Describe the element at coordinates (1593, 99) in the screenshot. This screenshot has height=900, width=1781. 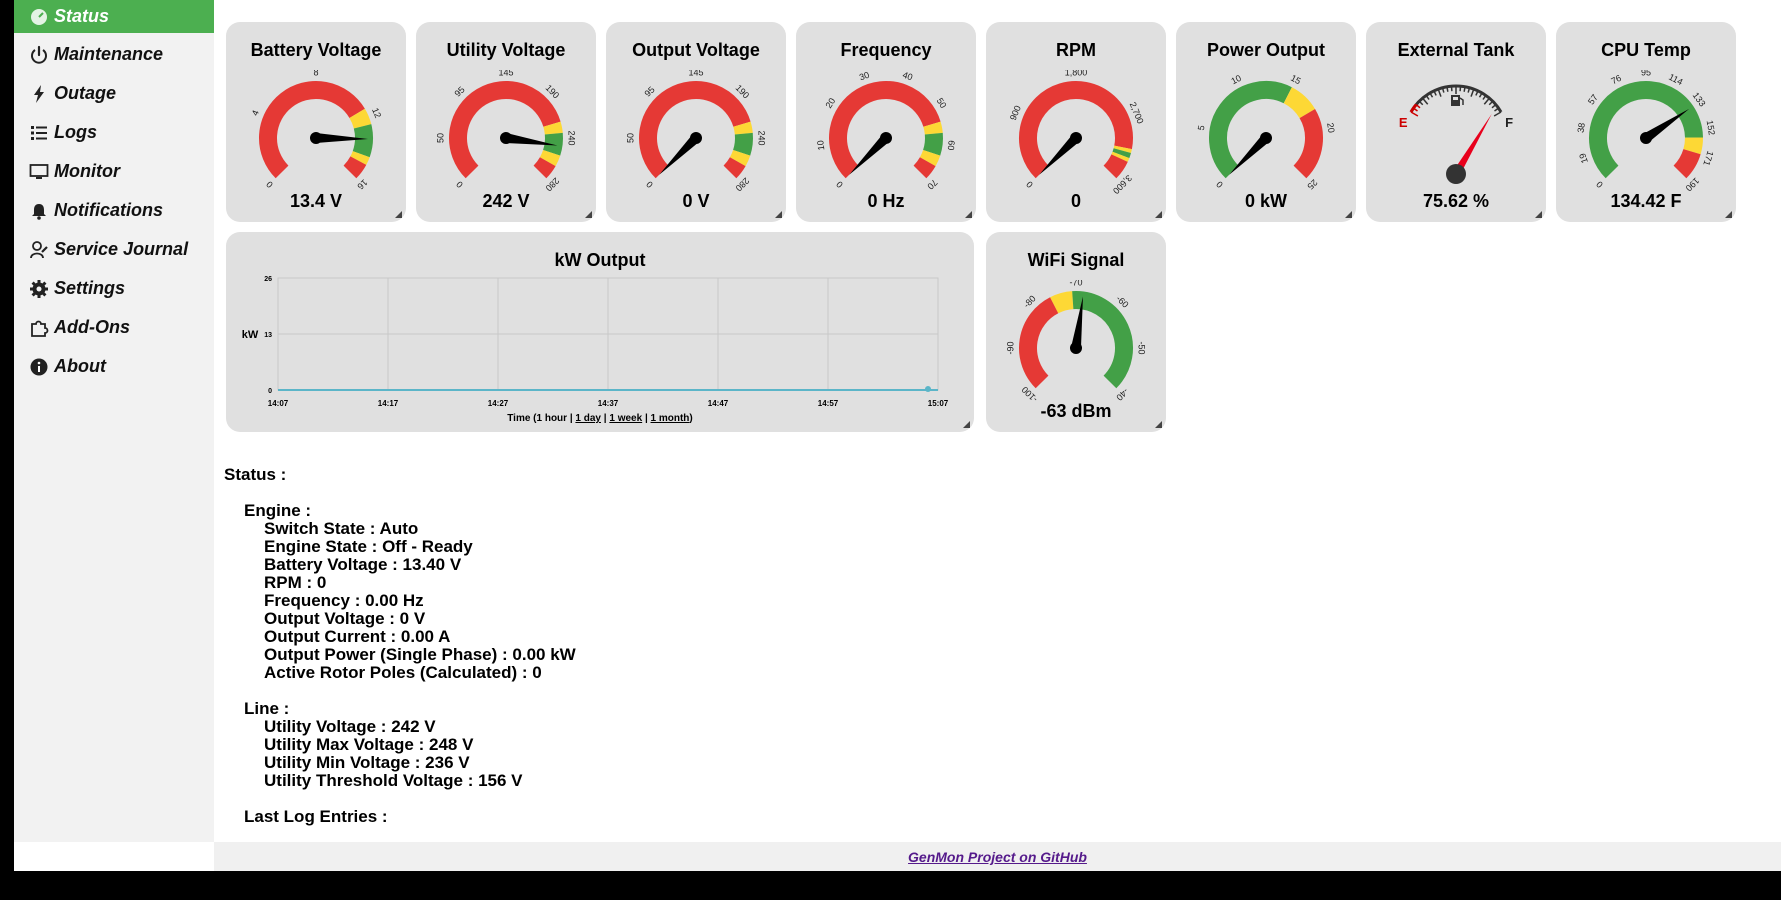
I see `gauge-tick-label: 57` at that location.